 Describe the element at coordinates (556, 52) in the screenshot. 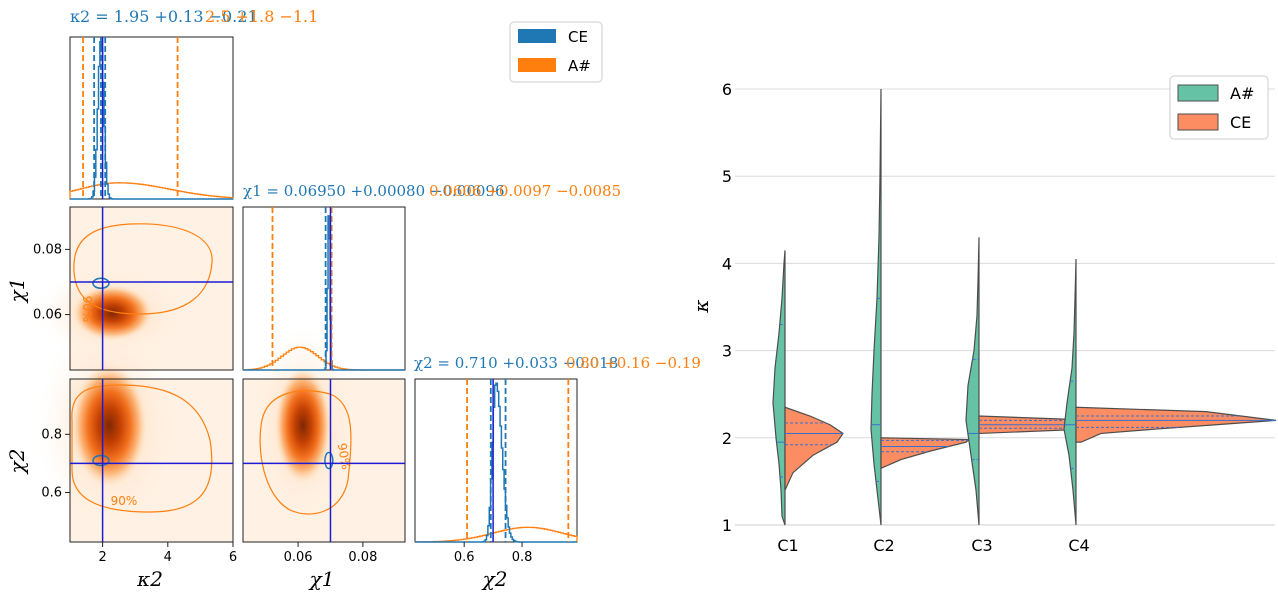

I see `corner-legend: CE A#` at that location.